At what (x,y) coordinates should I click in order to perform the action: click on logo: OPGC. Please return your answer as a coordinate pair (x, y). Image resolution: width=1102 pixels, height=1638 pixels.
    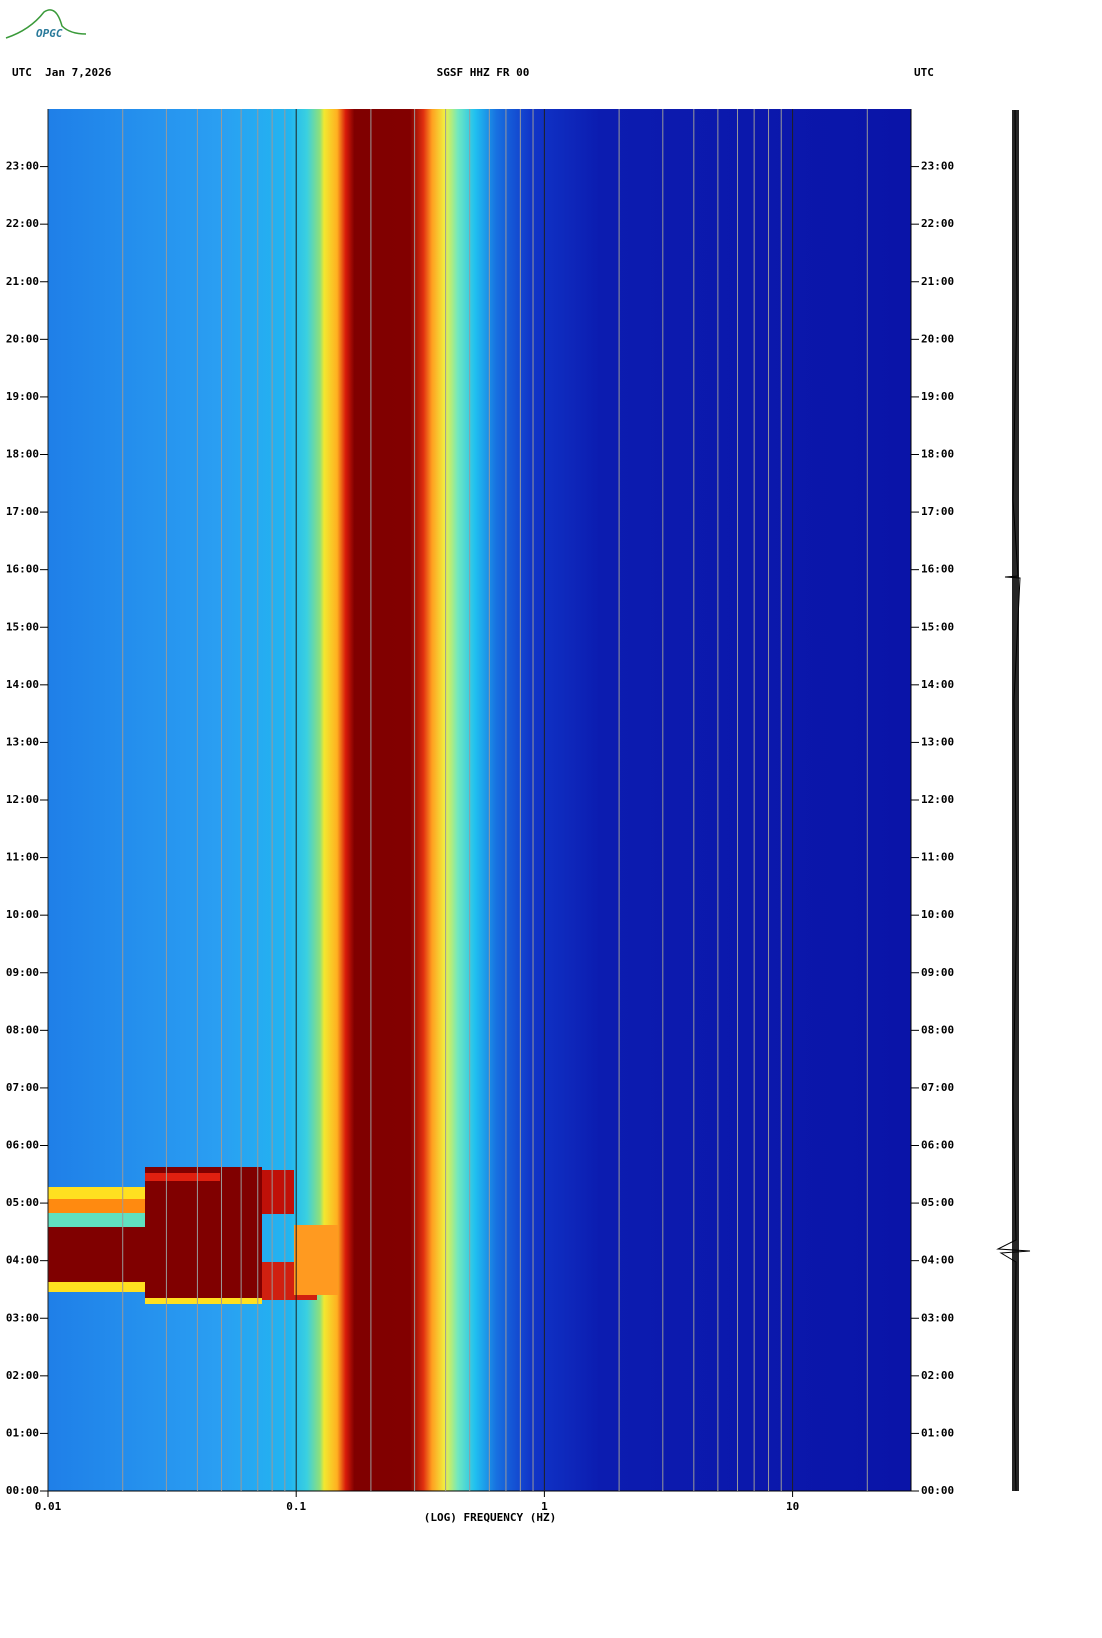
    Looking at the image, I should click on (49, 33).